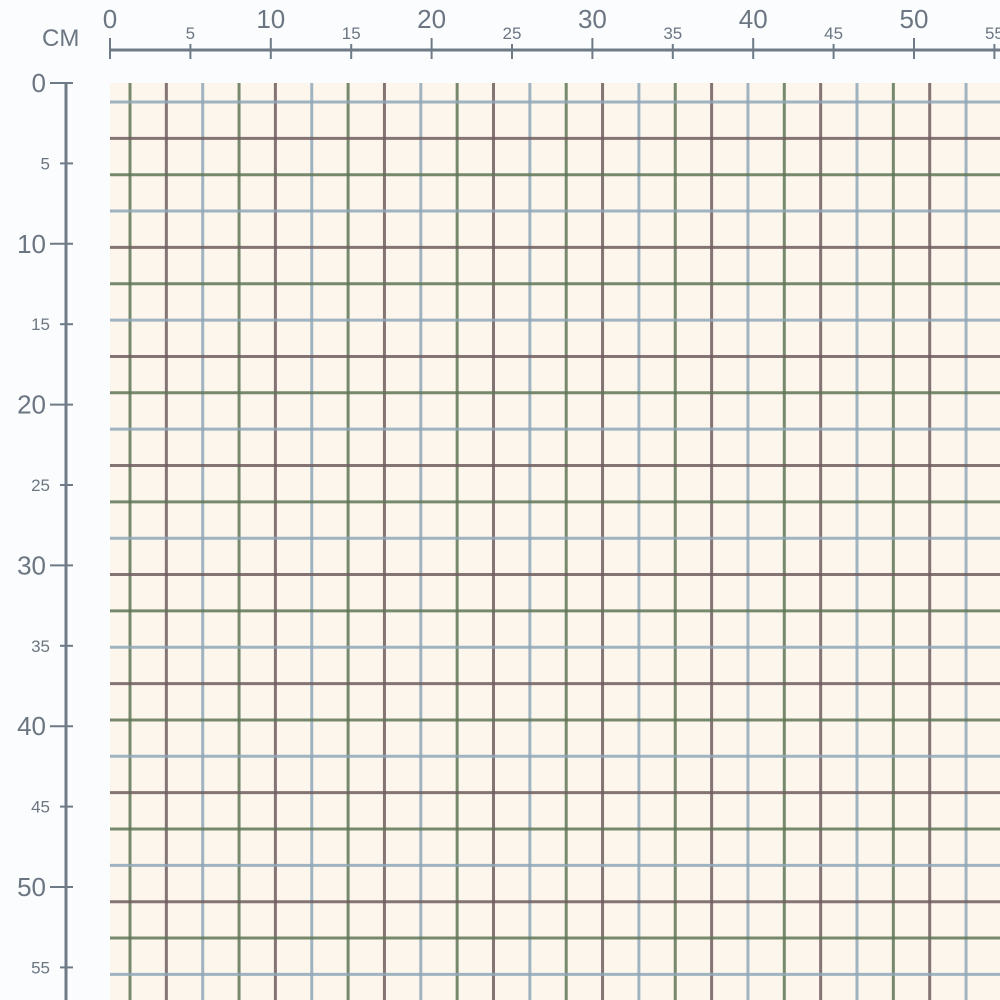 The image size is (1000, 1000). Describe the element at coordinates (270, 19) in the screenshot. I see `top-ruler-label: 10` at that location.